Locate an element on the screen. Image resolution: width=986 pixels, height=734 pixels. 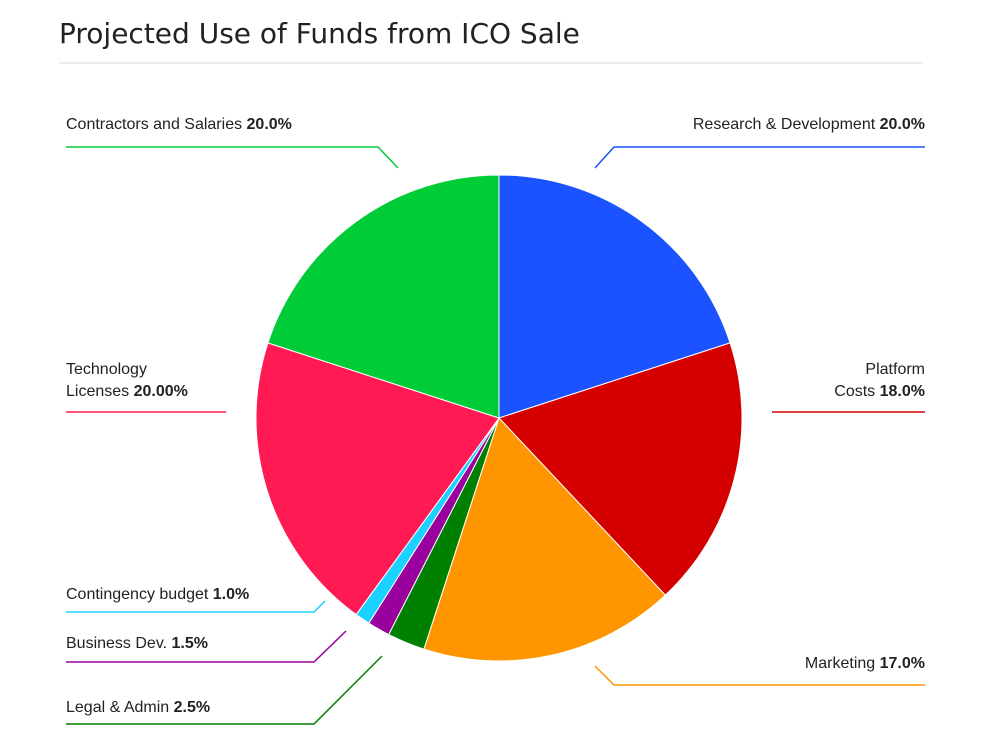
slice-label-platform-costs: Platform Costs 18.0% is located at coordinates (879, 380).